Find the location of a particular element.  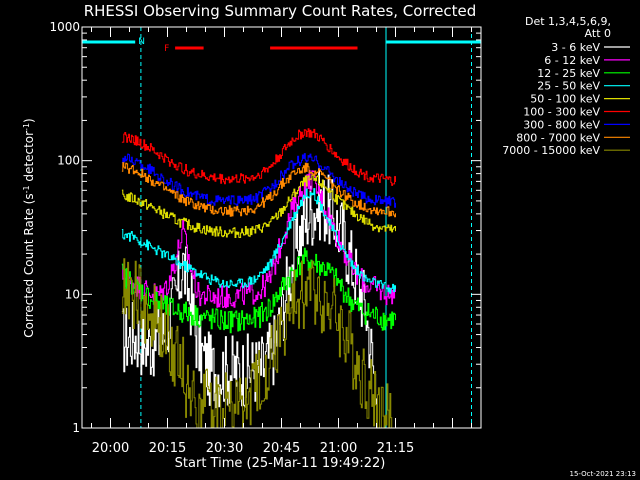

series-line-6_12keV is located at coordinates (258, 239).